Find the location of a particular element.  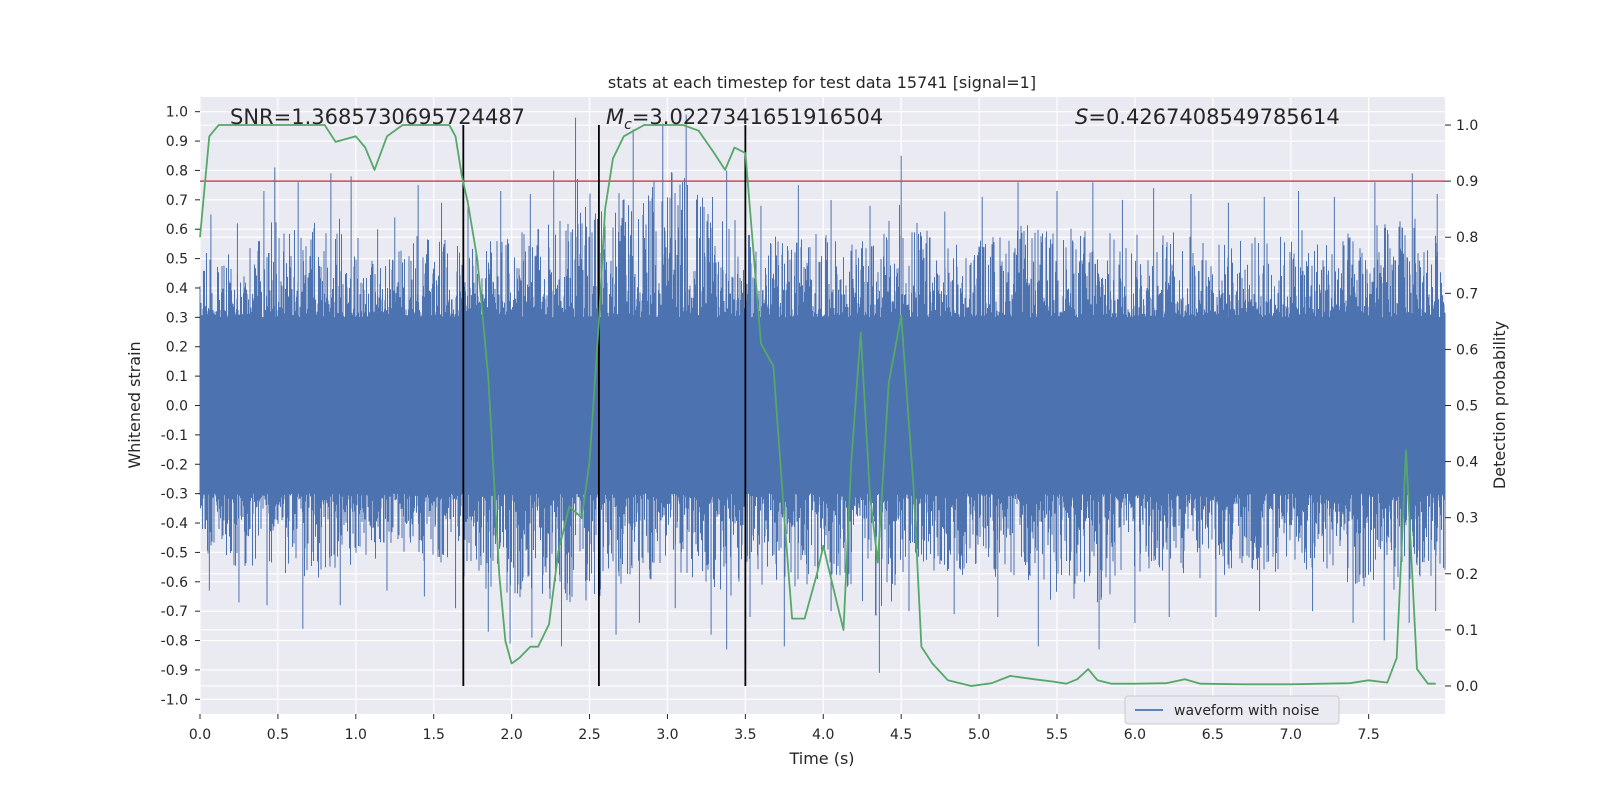

x-tick-label: 7.5 is located at coordinates (1369, 735).